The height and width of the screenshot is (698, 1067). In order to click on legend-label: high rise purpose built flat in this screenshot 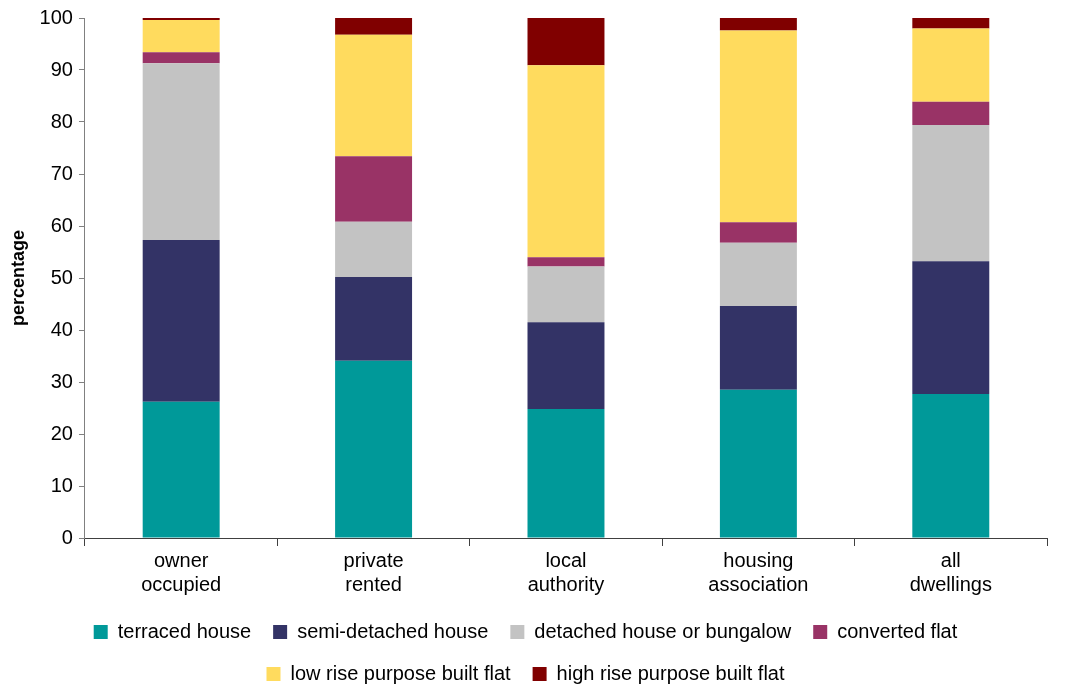, I will do `click(670, 672)`.